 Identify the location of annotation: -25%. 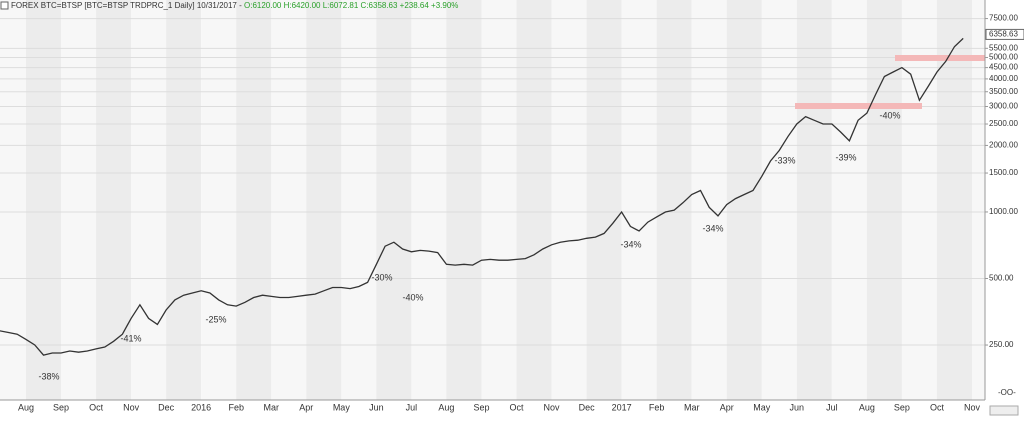
(215, 319).